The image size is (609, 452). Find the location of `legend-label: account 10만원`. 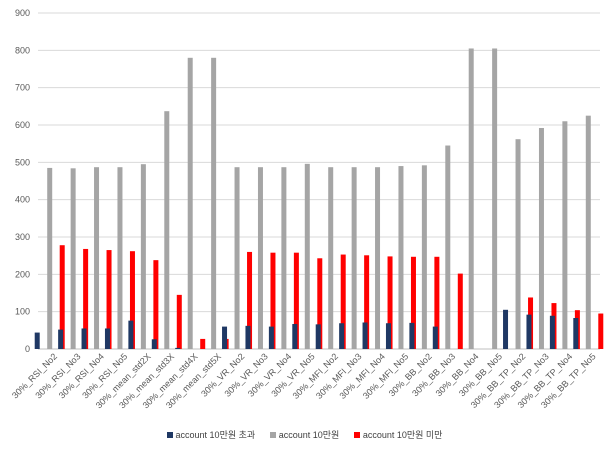

legend-label: account 10만원 is located at coordinates (309, 435).